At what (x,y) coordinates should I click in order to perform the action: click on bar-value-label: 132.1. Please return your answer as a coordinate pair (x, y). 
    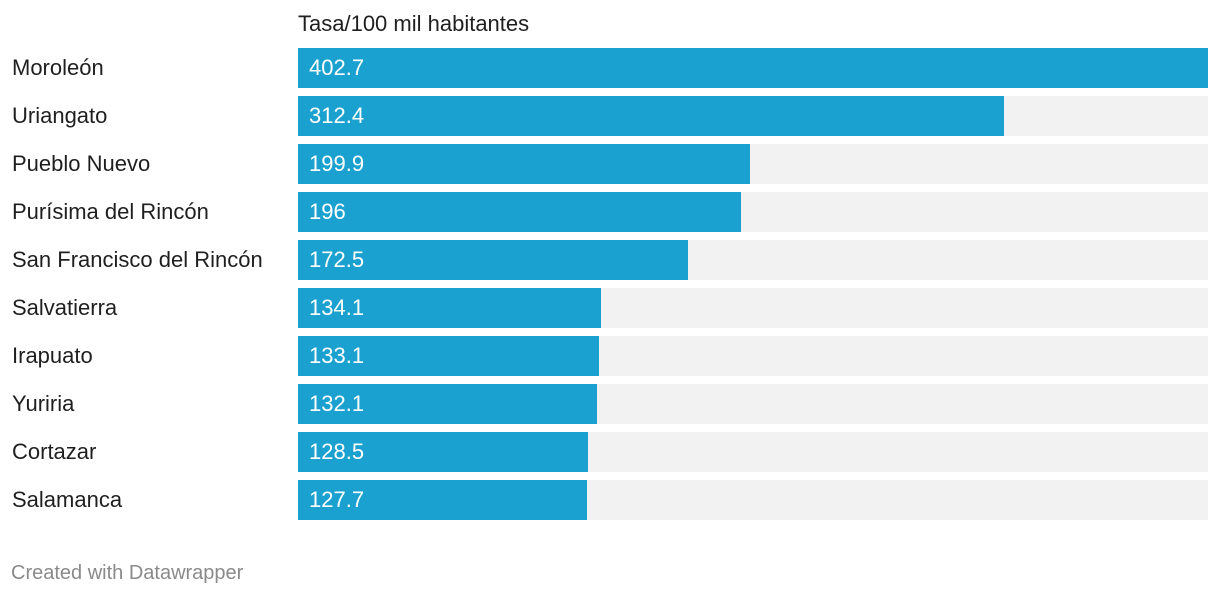
    Looking at the image, I should click on (337, 403).